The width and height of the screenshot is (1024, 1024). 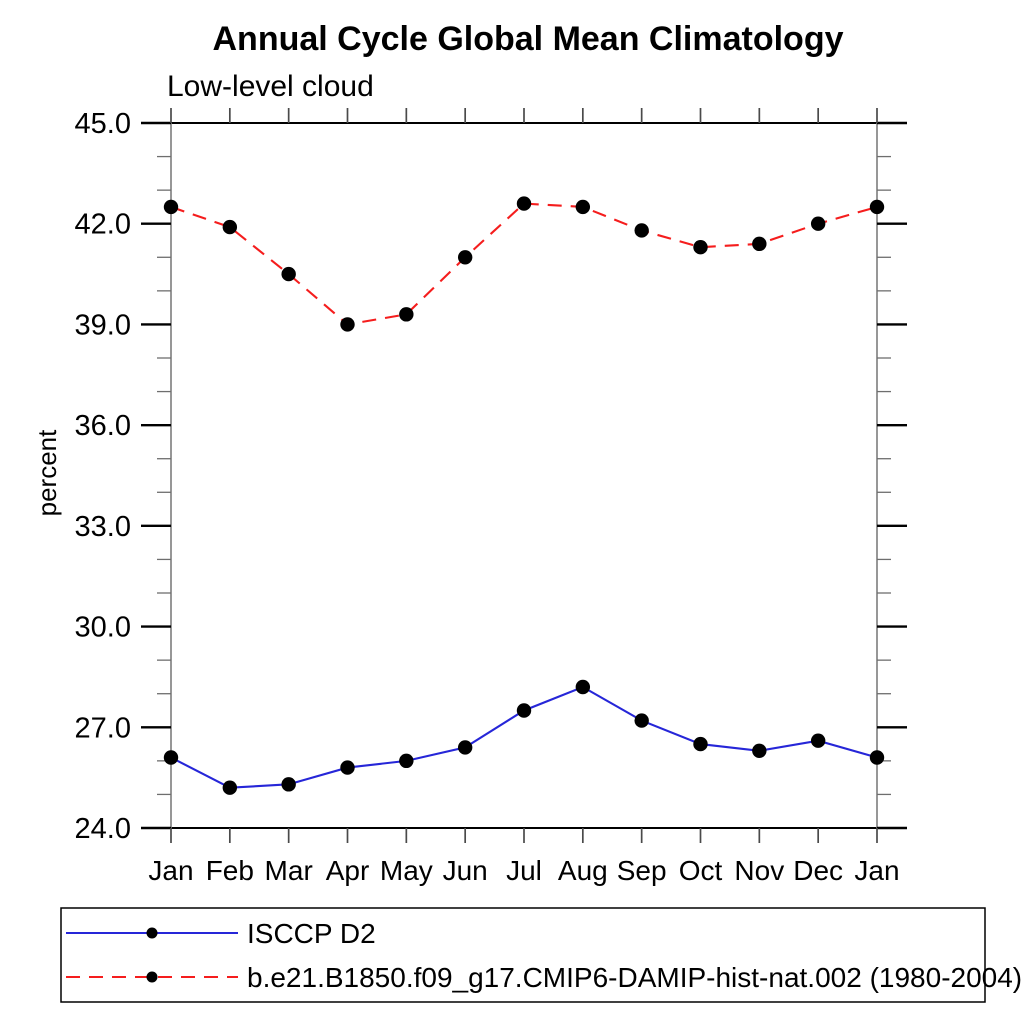 What do you see at coordinates (818, 870) in the screenshot?
I see `x-tick-label: Dec` at bounding box center [818, 870].